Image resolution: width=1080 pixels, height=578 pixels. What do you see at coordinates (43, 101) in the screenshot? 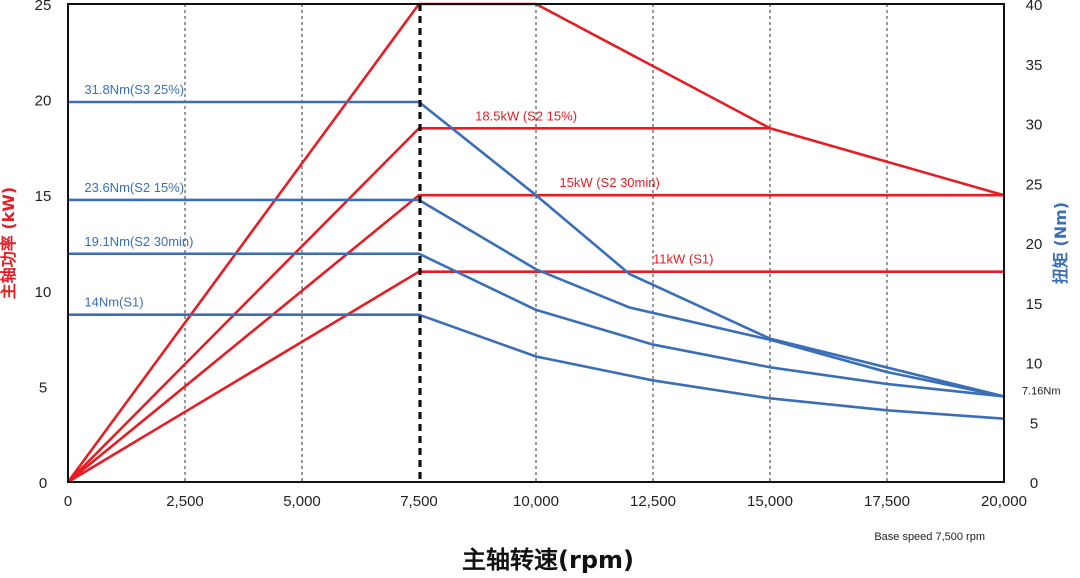
I see `y-left-tick-label: 20` at bounding box center [43, 101].